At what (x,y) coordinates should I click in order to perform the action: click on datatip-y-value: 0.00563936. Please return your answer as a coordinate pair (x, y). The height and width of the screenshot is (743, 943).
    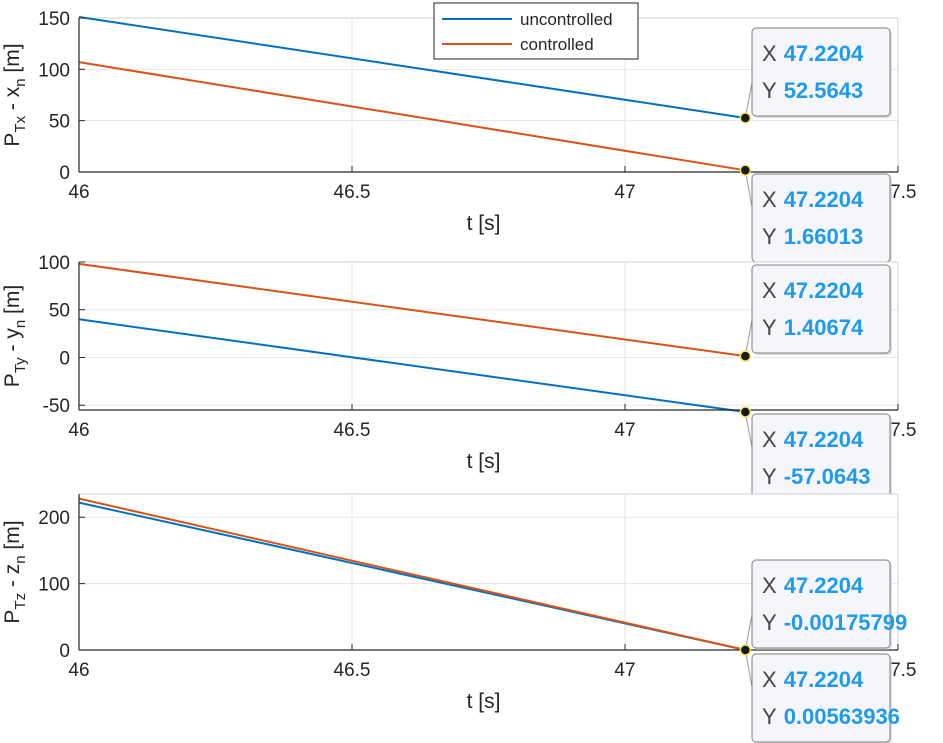
    Looking at the image, I should click on (842, 716).